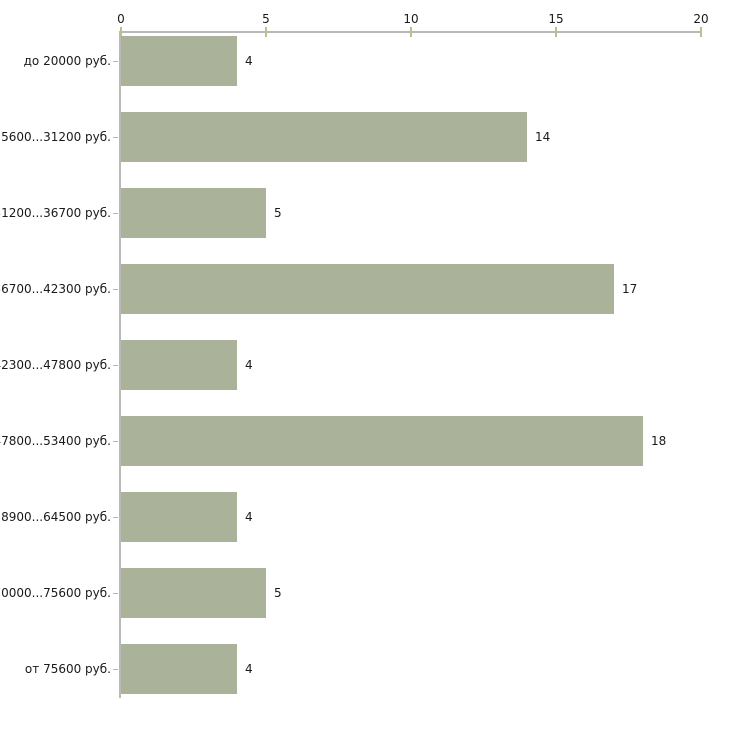 This screenshot has height=730, width=730. Describe the element at coordinates (411, 19) in the screenshot. I see `x-tick-label: 10` at that location.